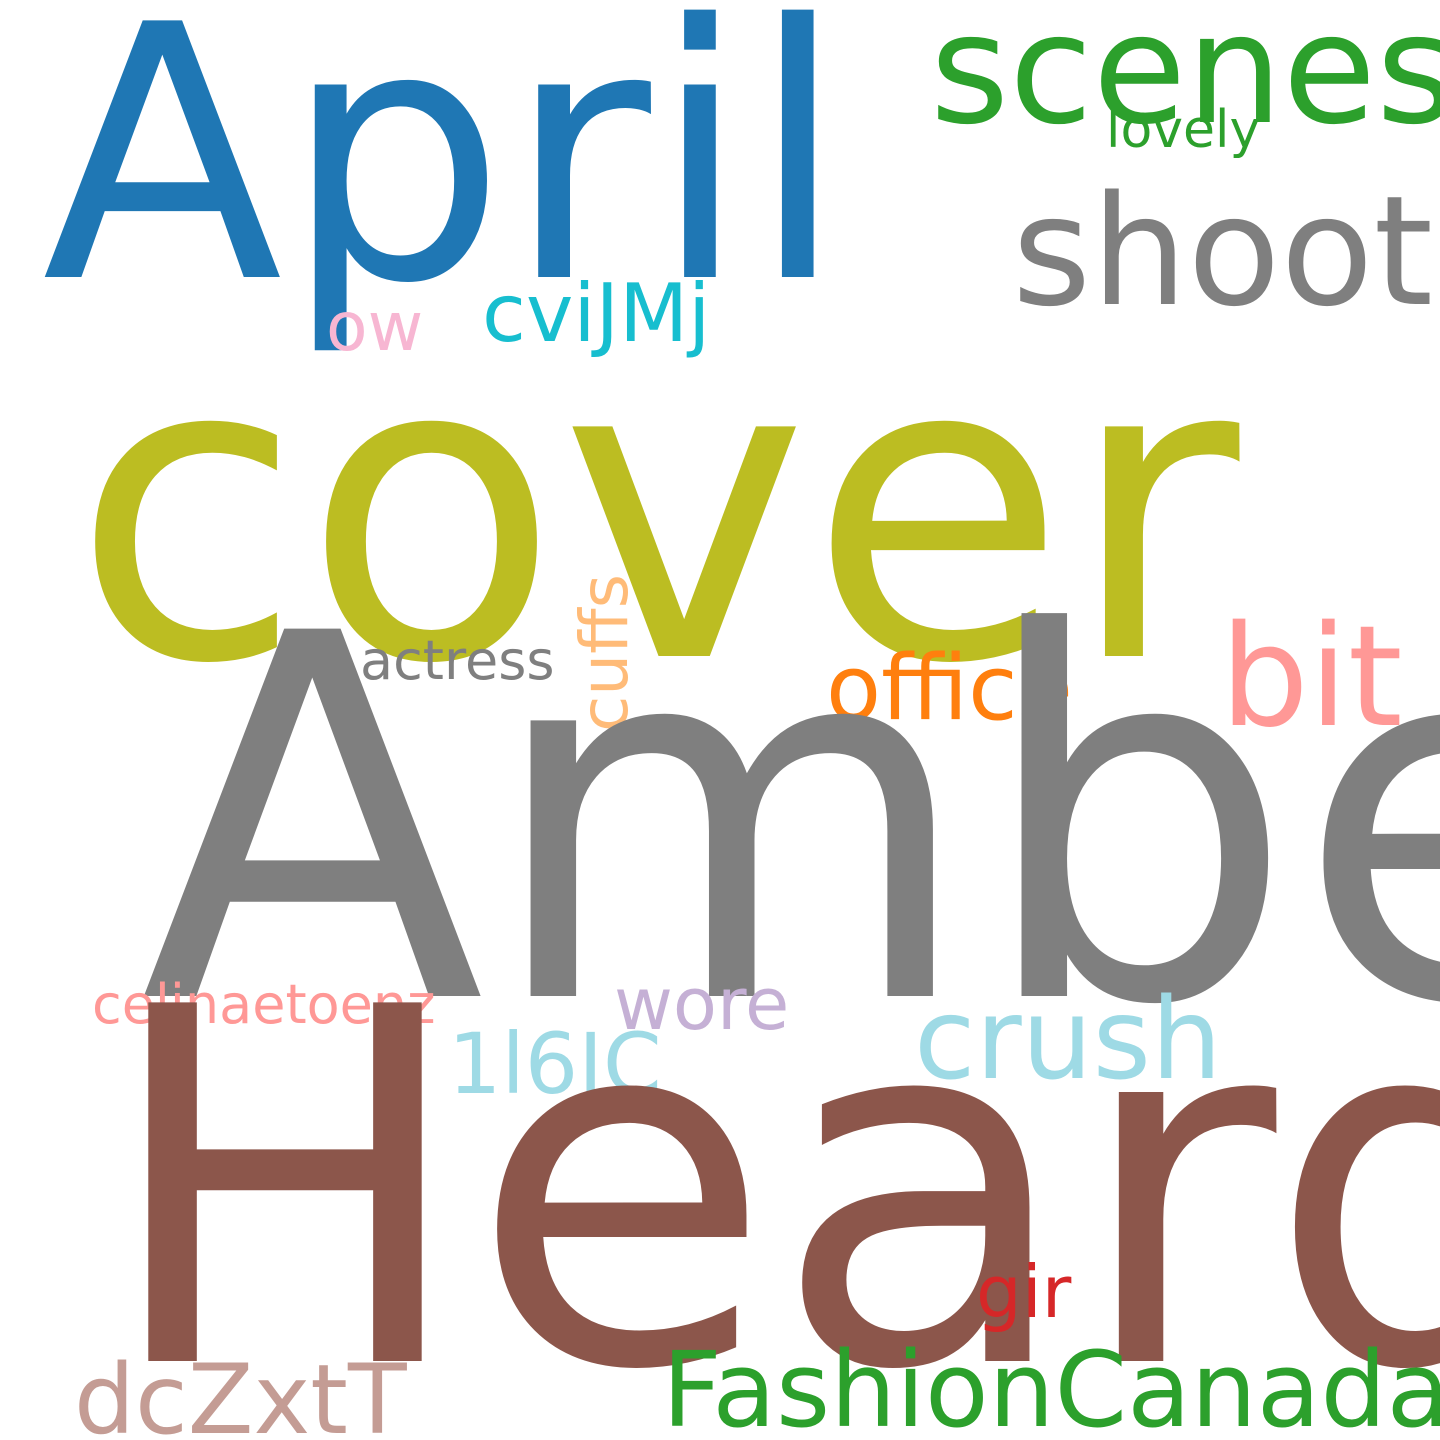 This screenshot has width=1440, height=1440. Describe the element at coordinates (1051, 1384) in the screenshot. I see `word-fashioncanada: FashionCanada` at that location.